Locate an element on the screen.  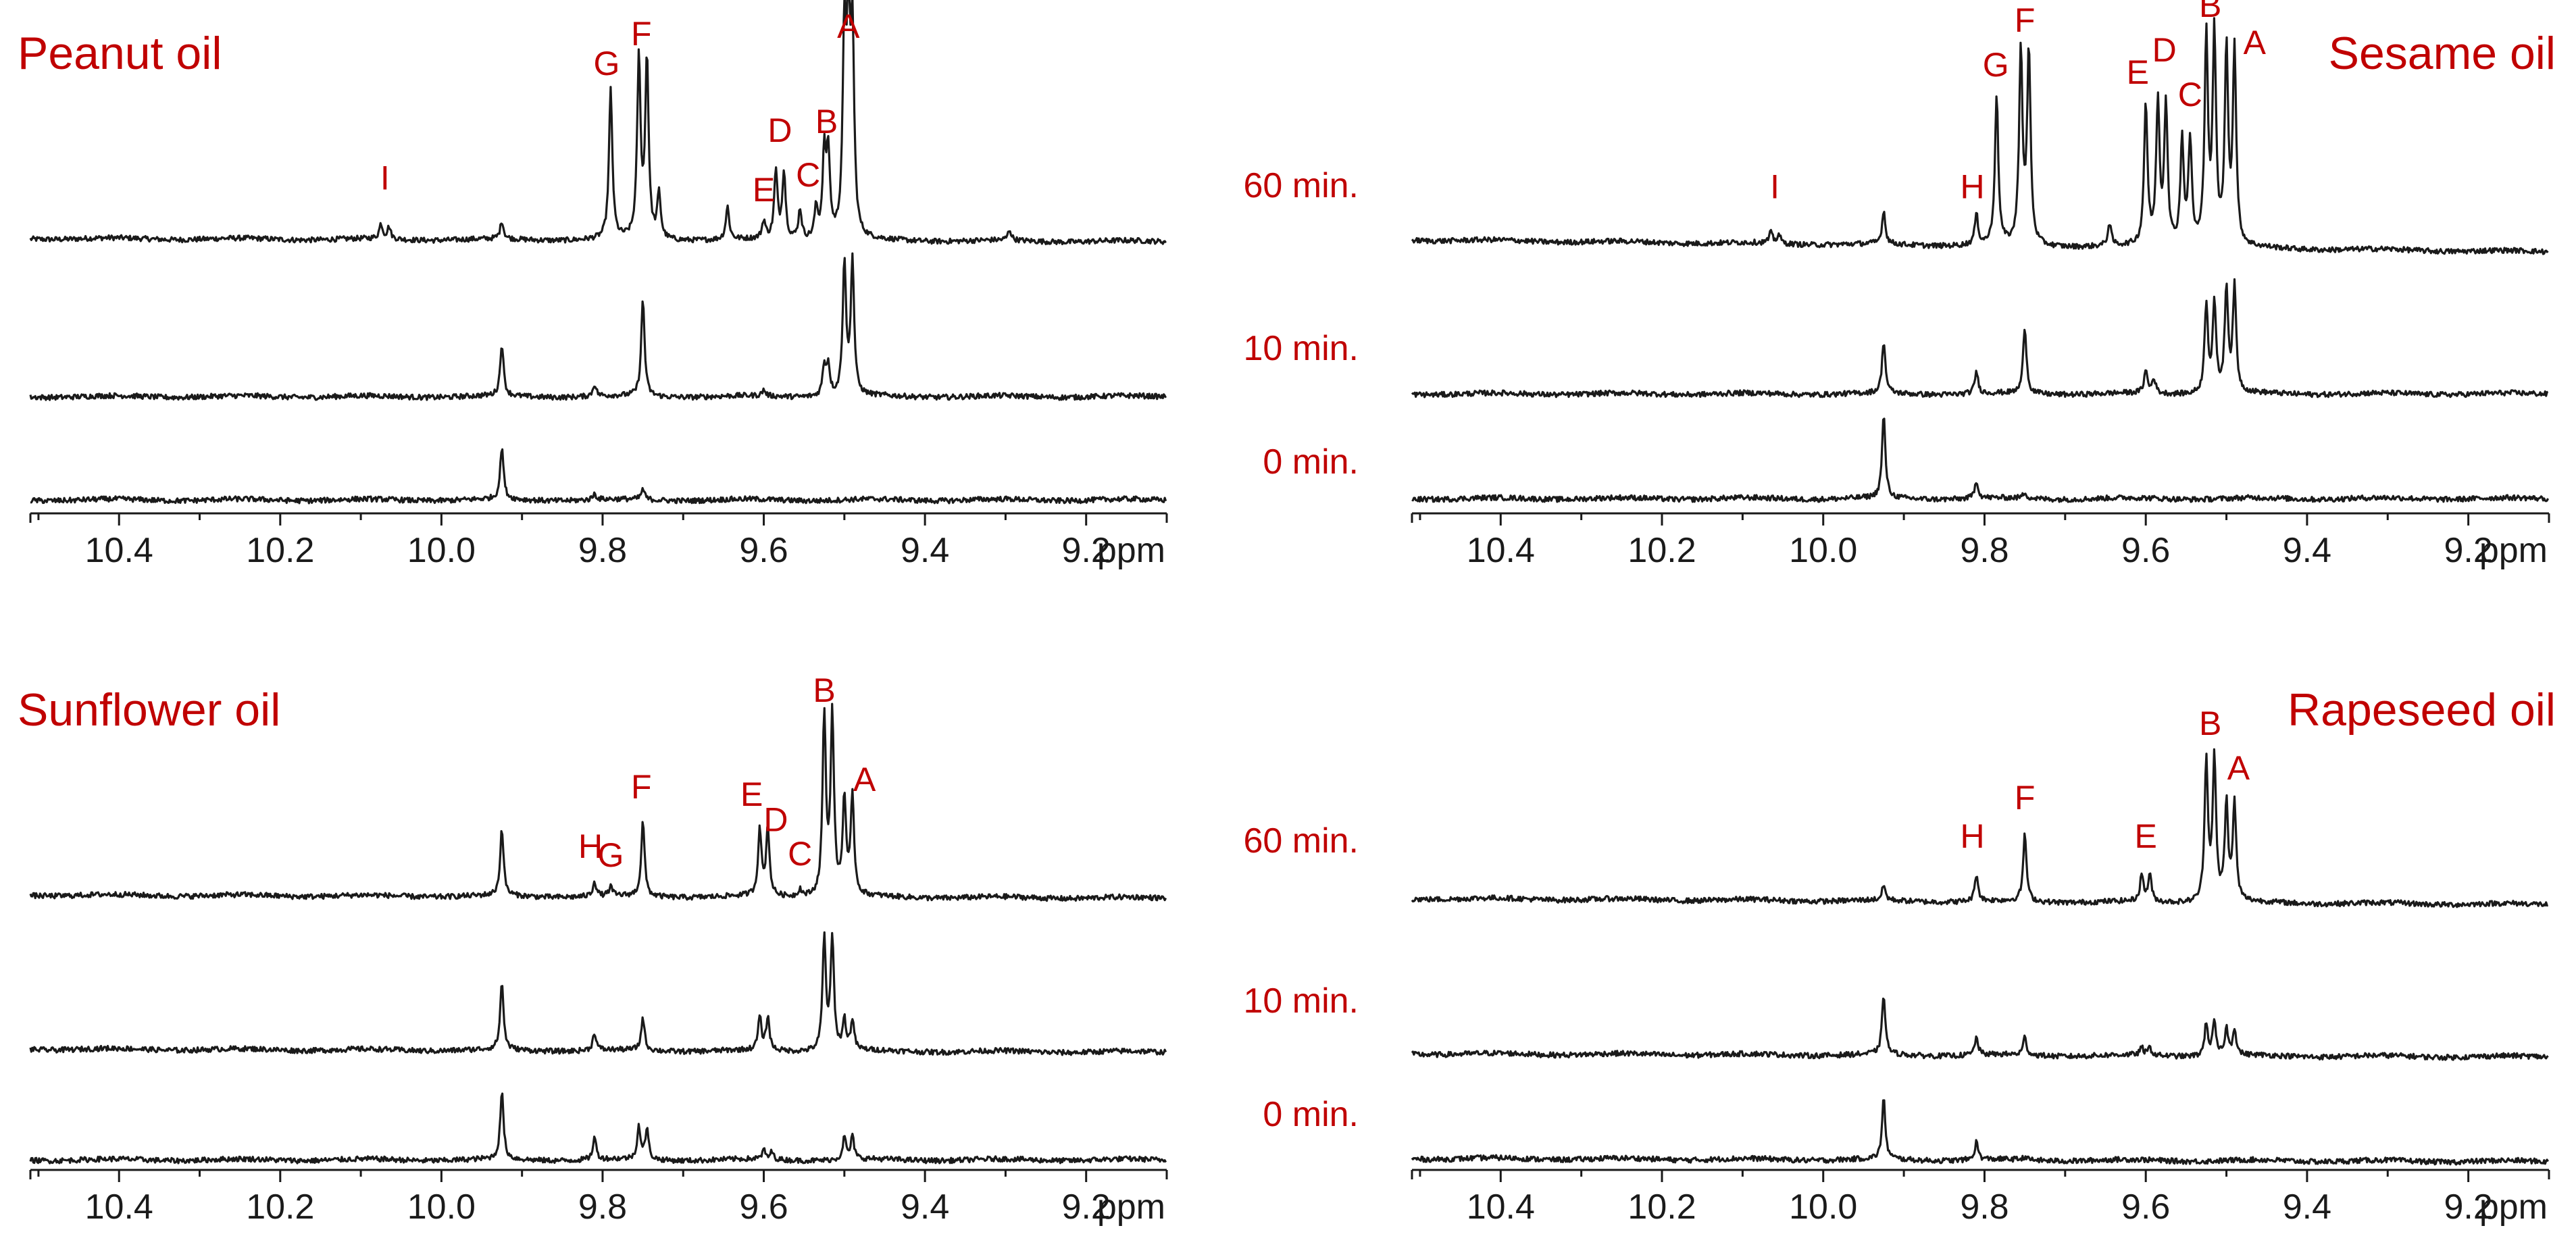
panel-title-sesame: Sesame oil is located at coordinates (2442, 53).